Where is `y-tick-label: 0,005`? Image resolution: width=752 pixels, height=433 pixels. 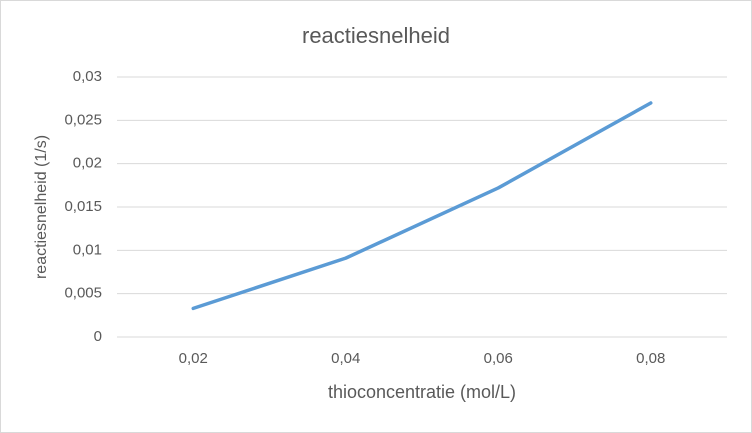
y-tick-label: 0,005 is located at coordinates (83, 293).